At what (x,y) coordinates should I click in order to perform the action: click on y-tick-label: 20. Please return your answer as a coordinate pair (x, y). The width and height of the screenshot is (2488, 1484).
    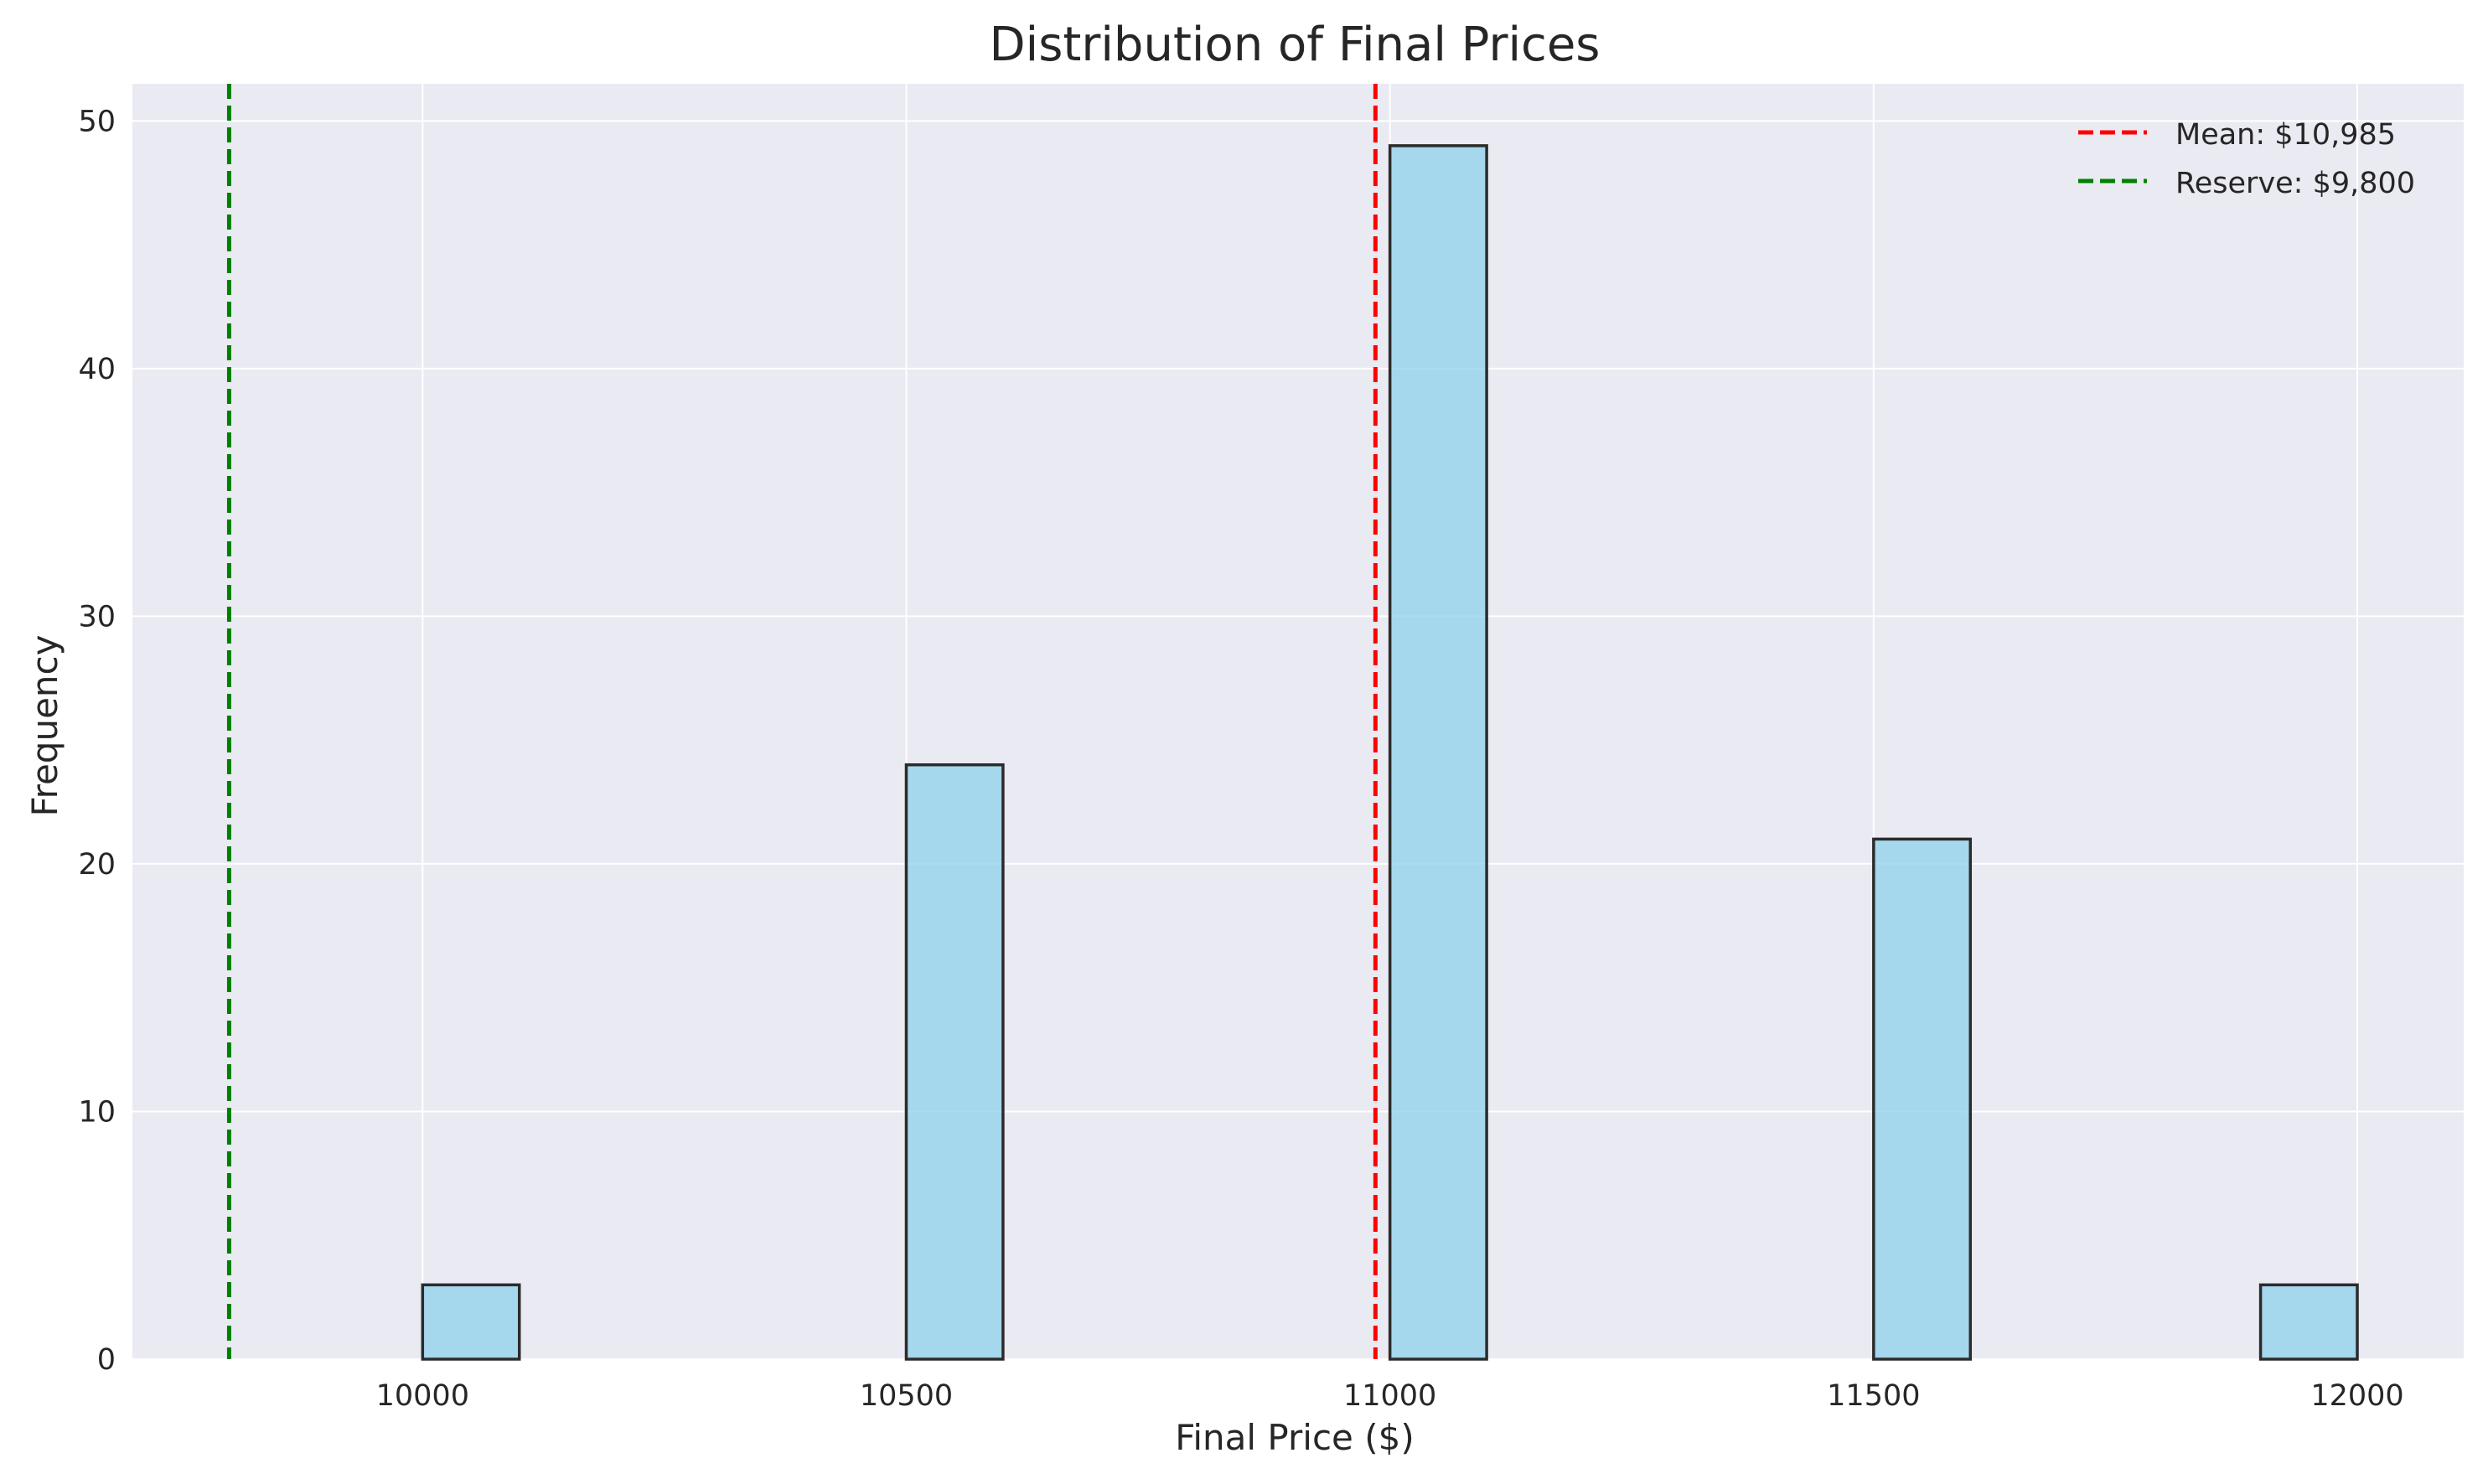
    Looking at the image, I should click on (97, 865).